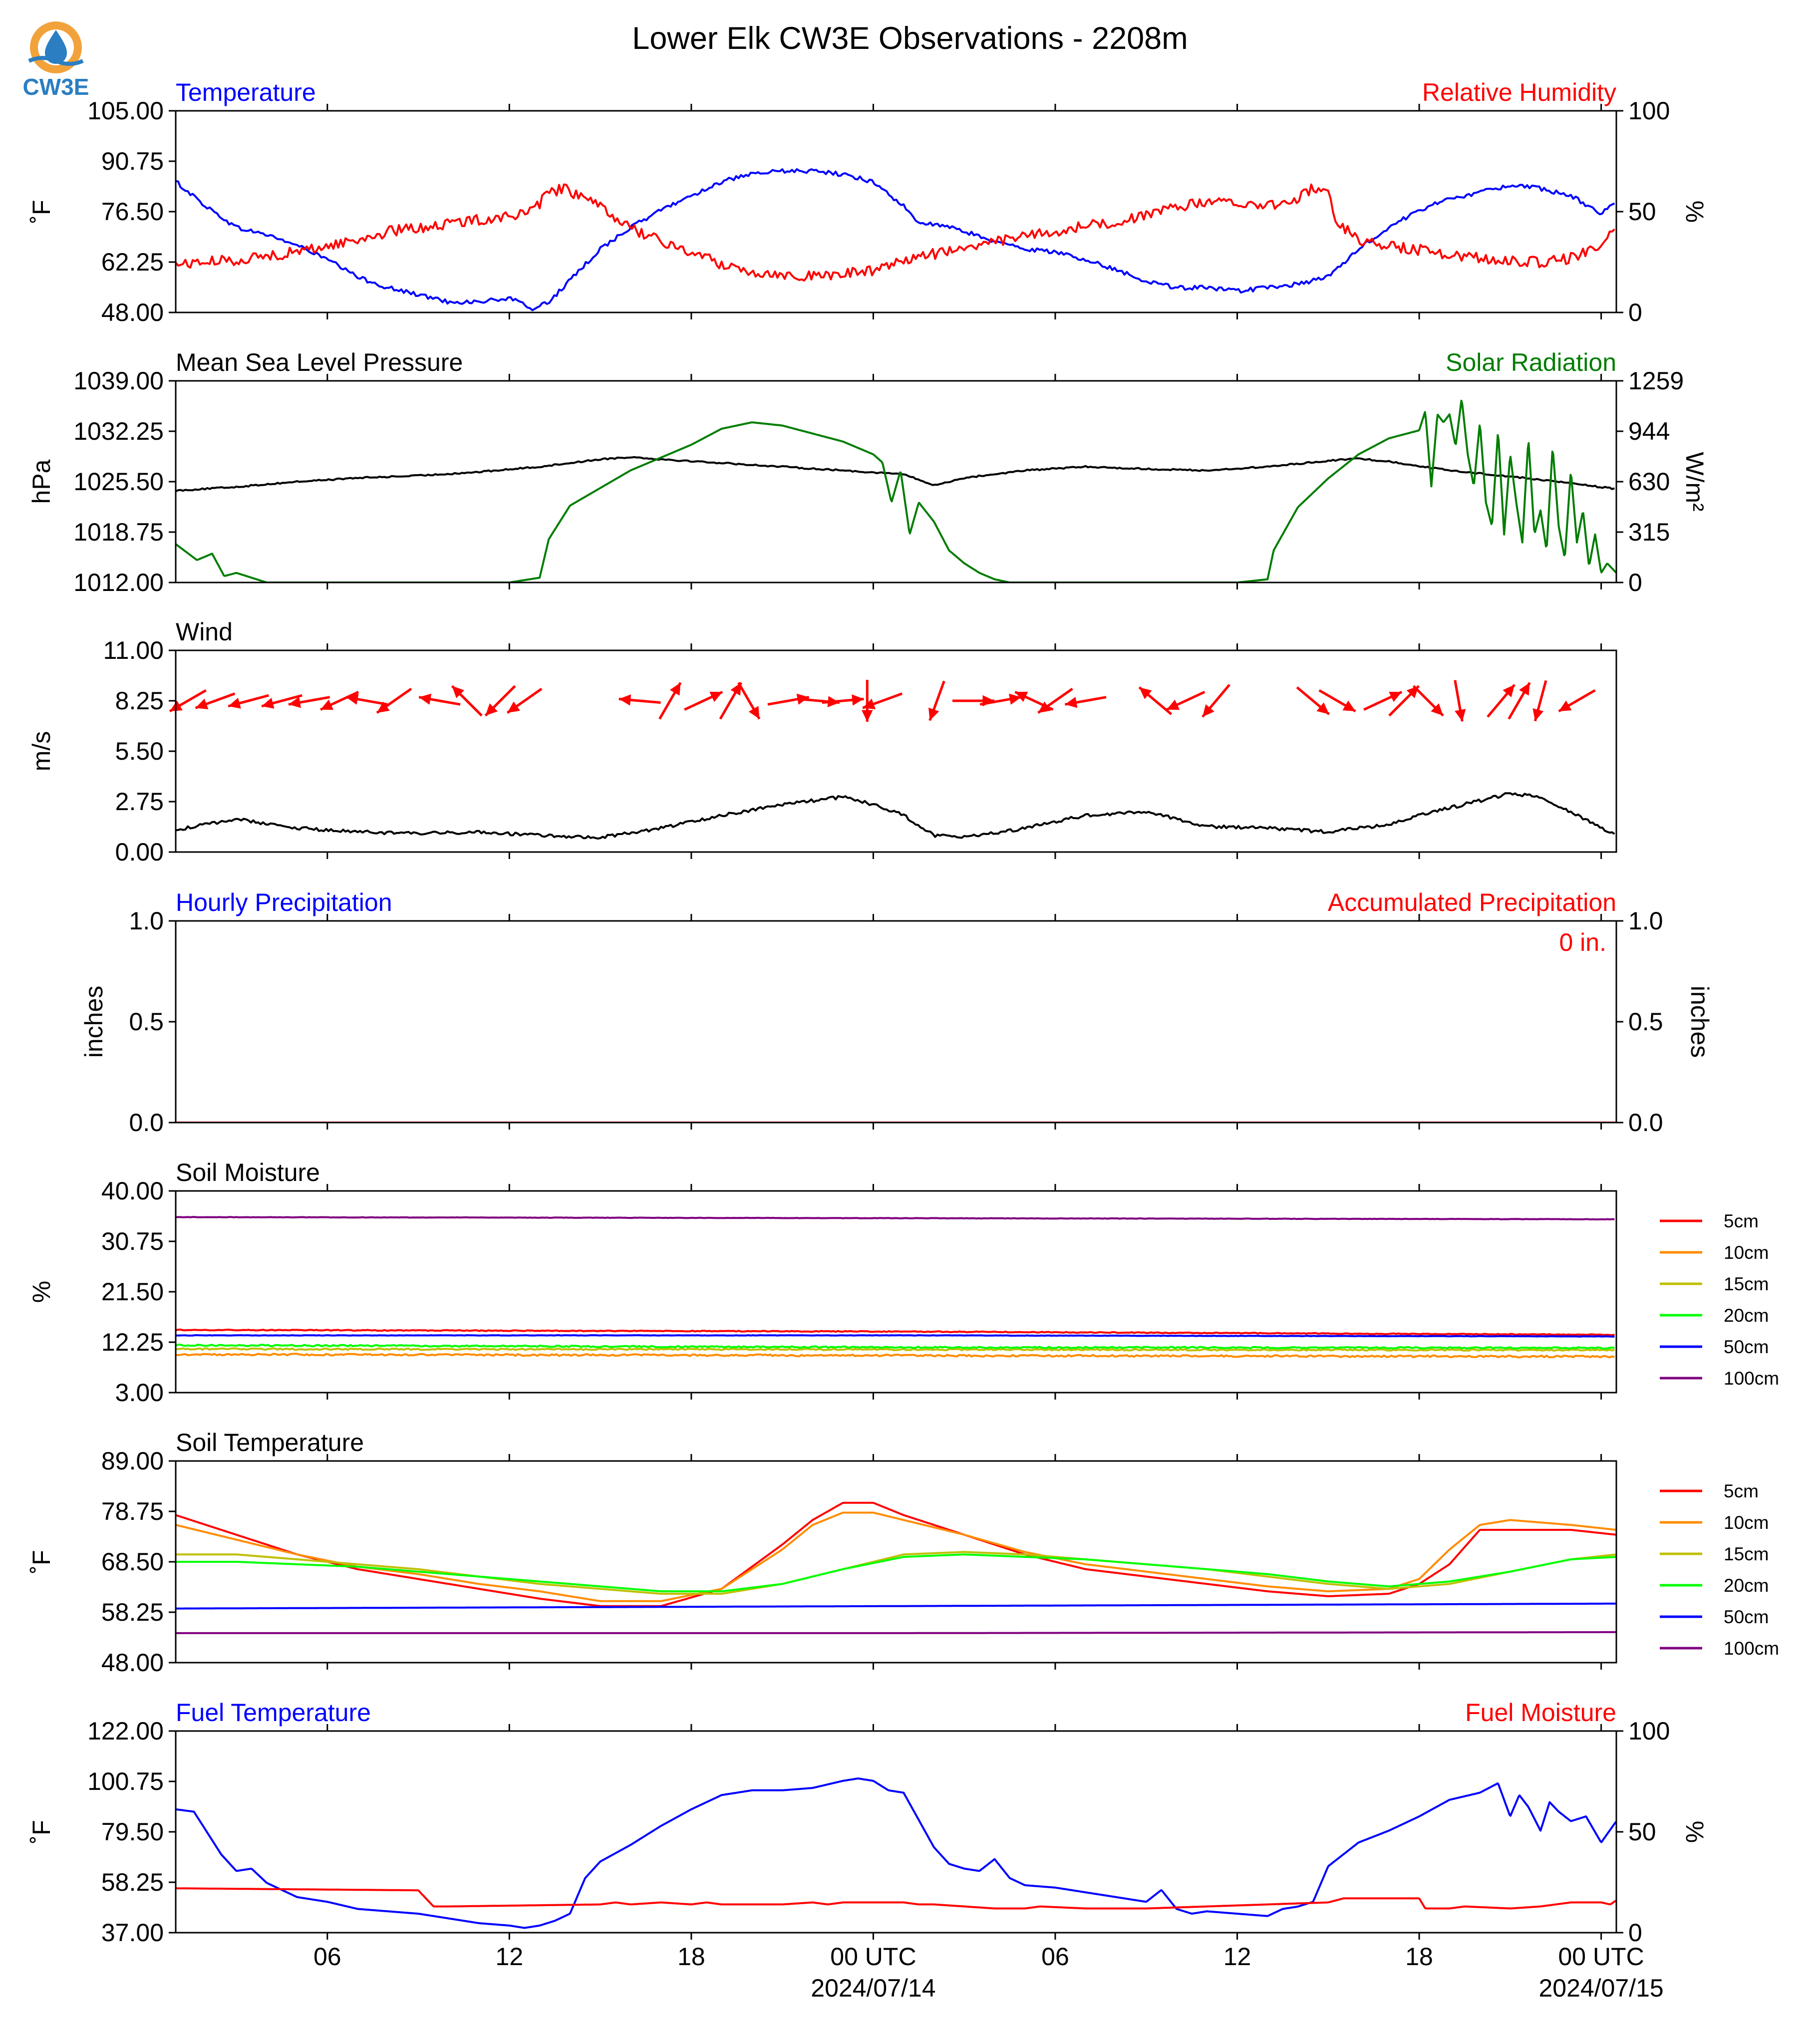 The image size is (1820, 2028). What do you see at coordinates (1695, 481) in the screenshot?
I see `y2-axis-label: W/m²` at bounding box center [1695, 481].